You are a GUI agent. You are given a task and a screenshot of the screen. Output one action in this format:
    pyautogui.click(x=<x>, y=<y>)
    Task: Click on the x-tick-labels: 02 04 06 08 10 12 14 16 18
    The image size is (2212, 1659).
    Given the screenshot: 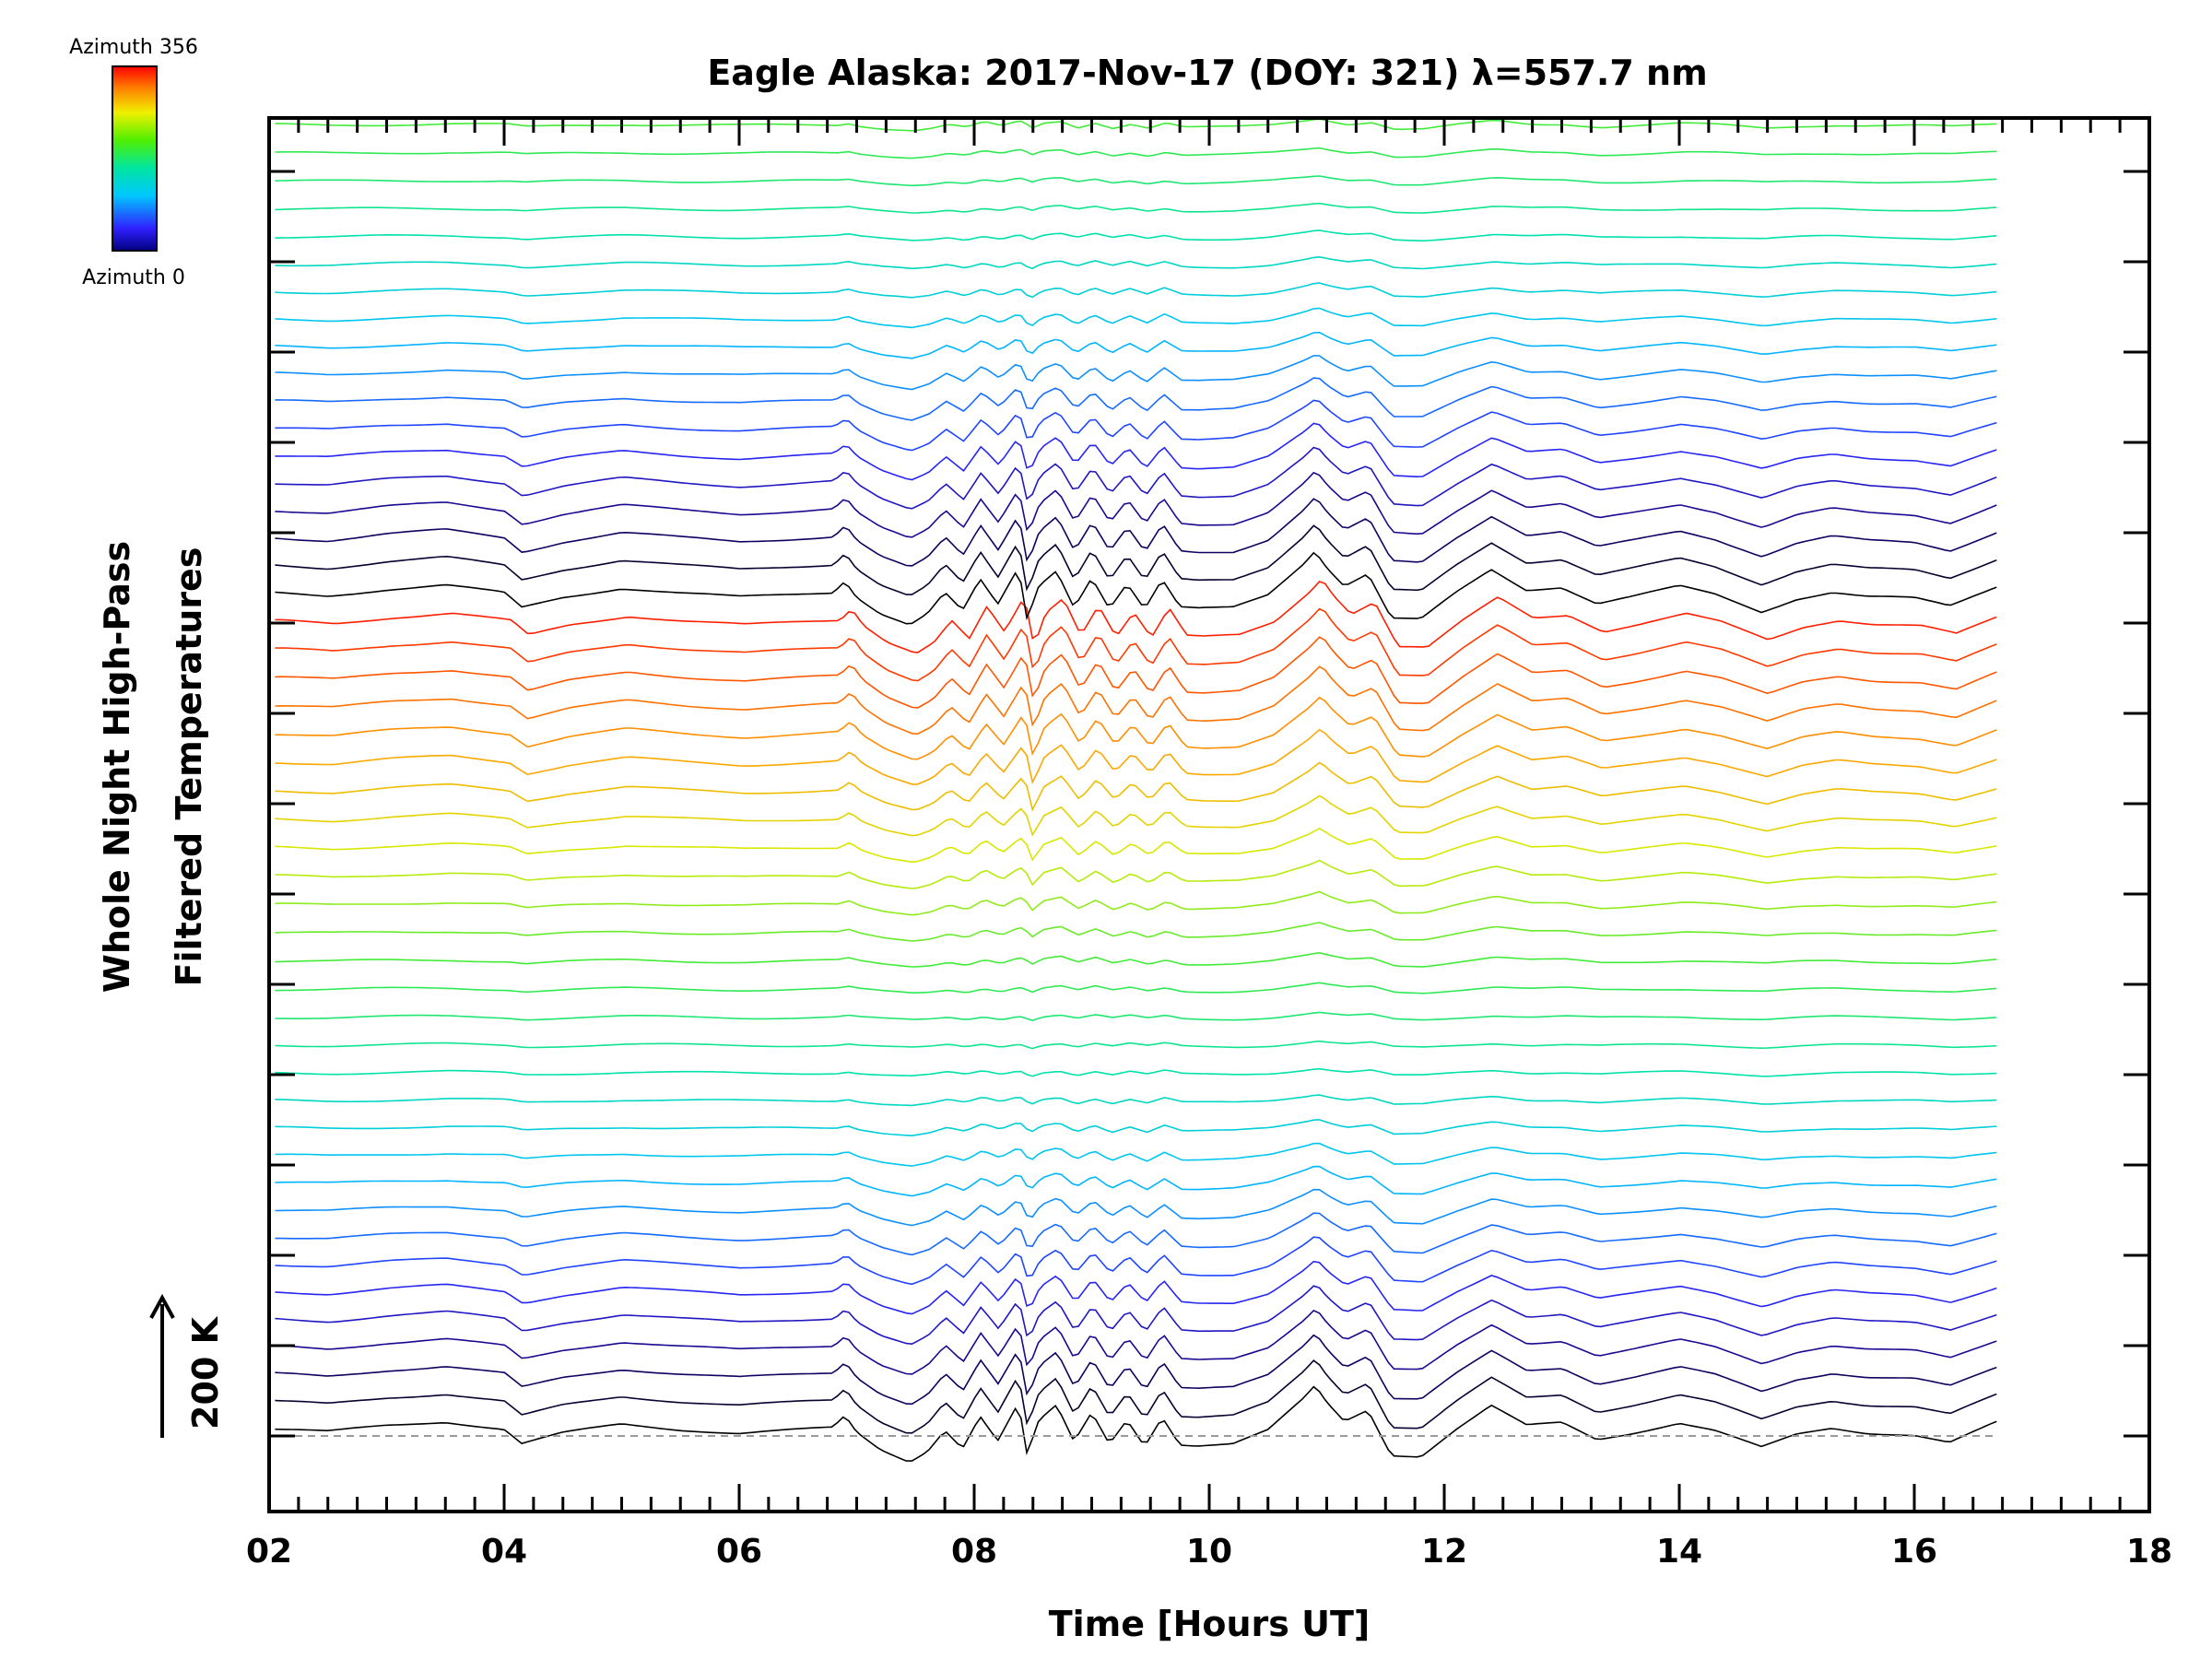 What is the action you would take?
    pyautogui.click(x=1209, y=1552)
    